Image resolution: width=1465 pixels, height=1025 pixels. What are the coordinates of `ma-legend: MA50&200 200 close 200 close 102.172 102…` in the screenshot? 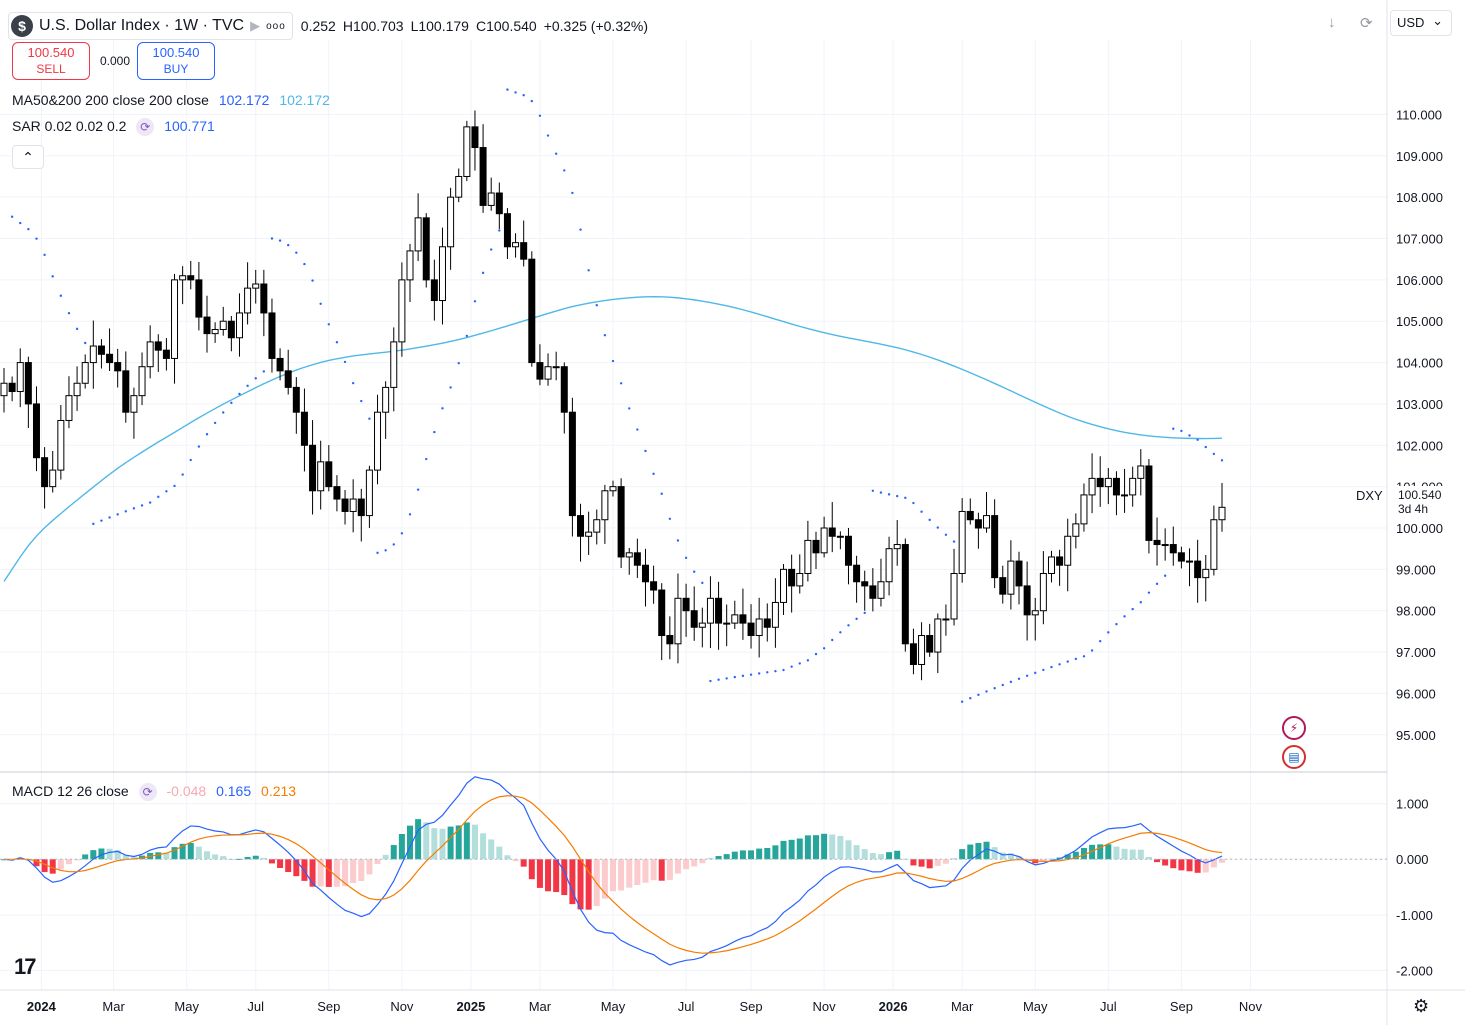 It's located at (174, 100).